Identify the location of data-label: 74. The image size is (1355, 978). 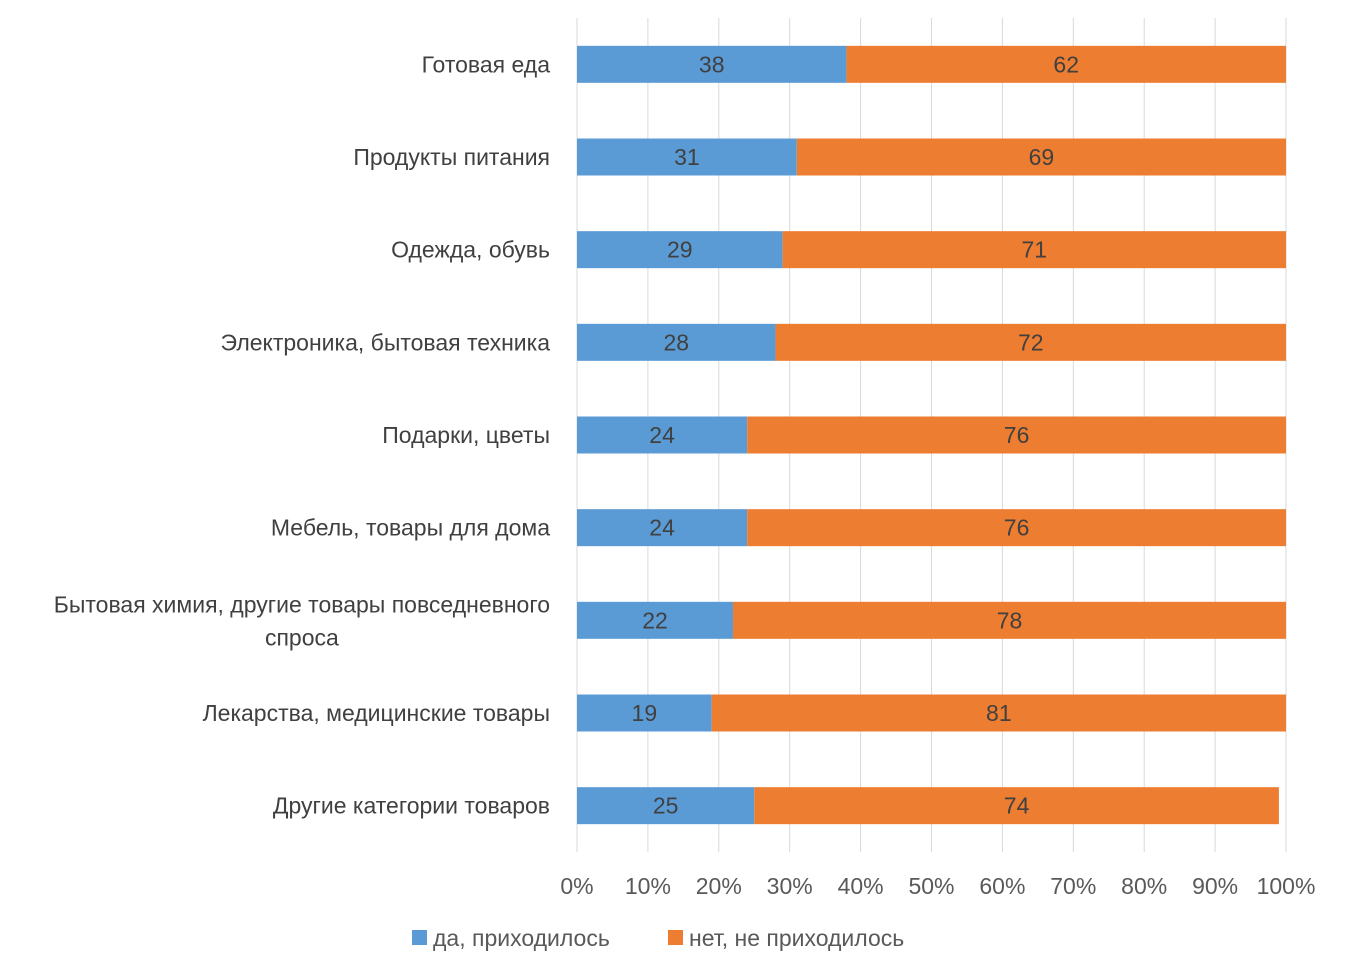
(1017, 806).